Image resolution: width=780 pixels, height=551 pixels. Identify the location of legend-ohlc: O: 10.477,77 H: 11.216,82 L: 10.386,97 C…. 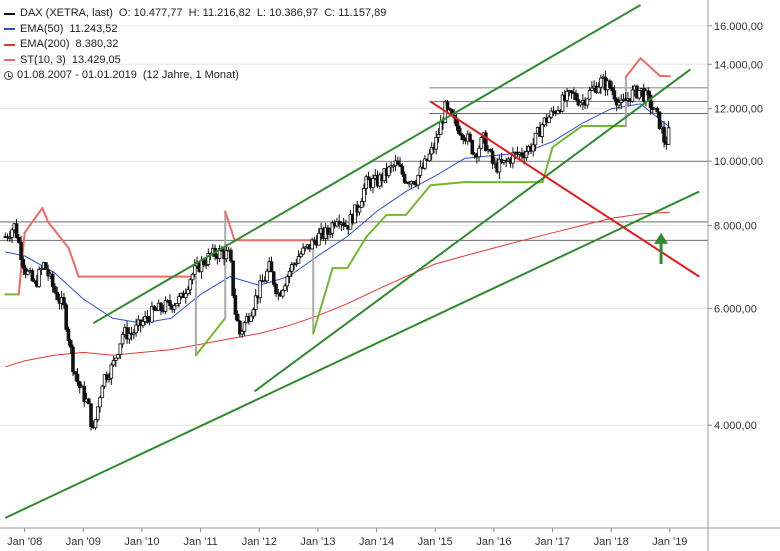
(252, 13).